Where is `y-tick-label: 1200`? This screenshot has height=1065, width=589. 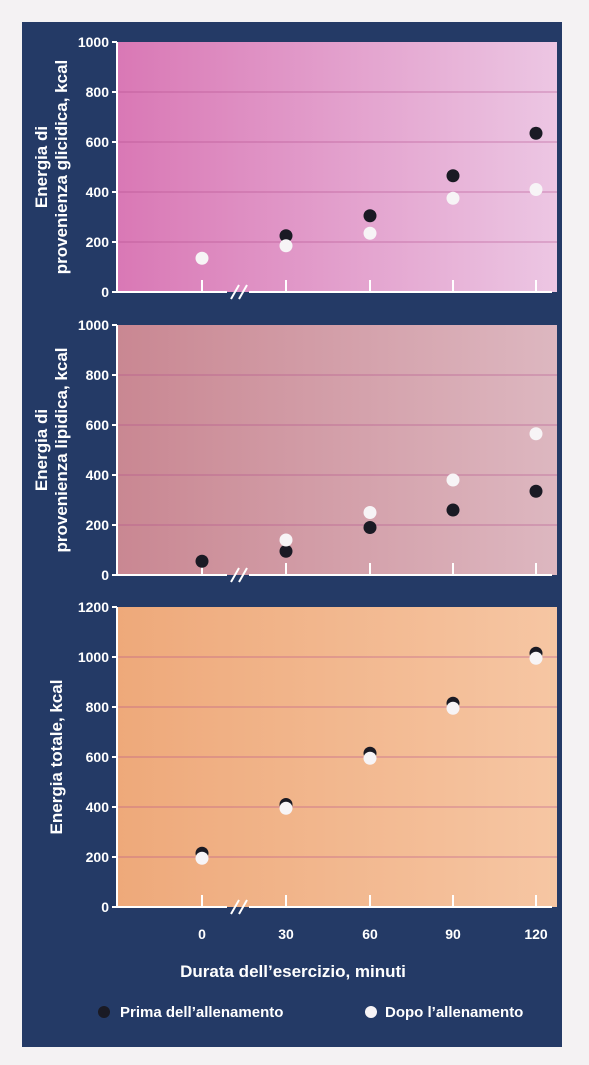
y-tick-label: 1200 is located at coordinates (93, 607).